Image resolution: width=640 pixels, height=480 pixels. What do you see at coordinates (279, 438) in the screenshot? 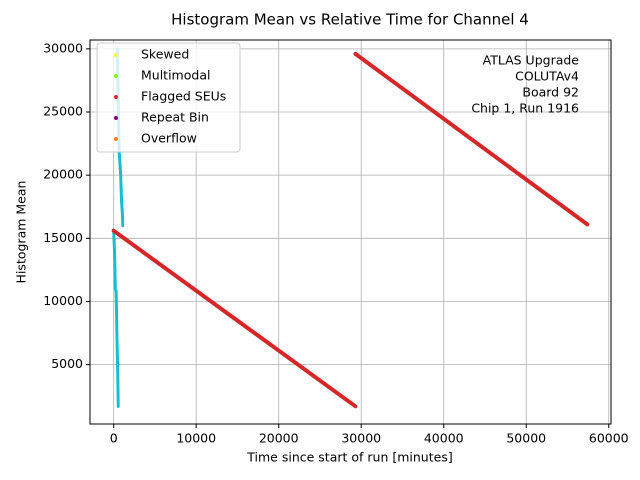
I see `x-tick-label: 20000` at bounding box center [279, 438].